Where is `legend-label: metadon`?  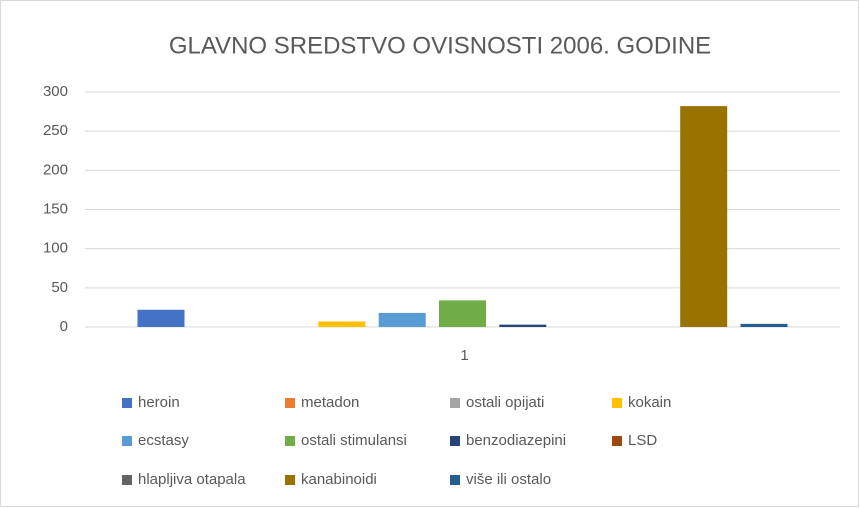 legend-label: metadon is located at coordinates (330, 402).